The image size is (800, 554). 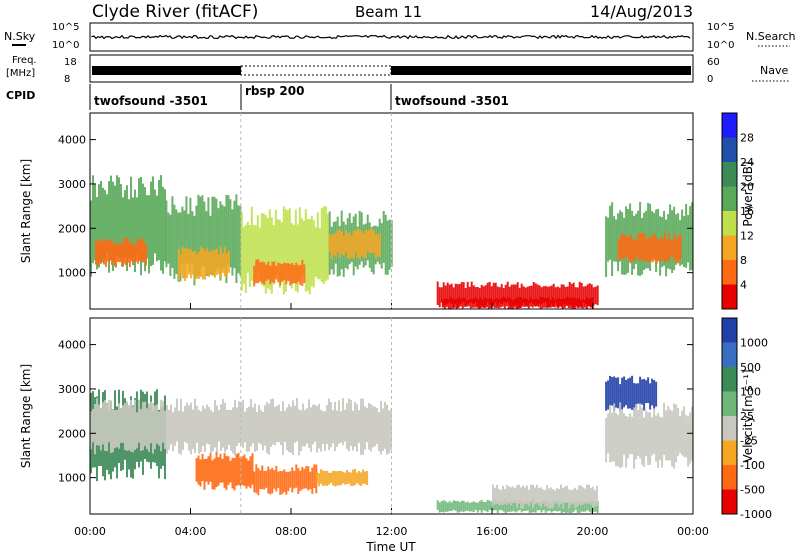 What do you see at coordinates (72, 433) in the screenshot?
I see `velocity-y-tick-label: 2000` at bounding box center [72, 433].